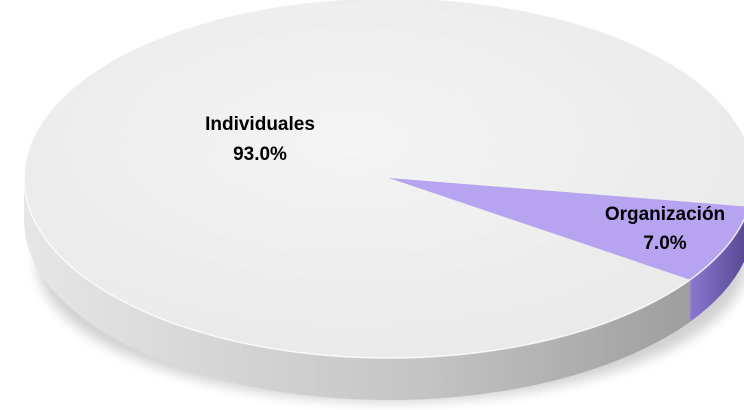 This screenshot has height=410, width=744. What do you see at coordinates (717, 270) in the screenshot?
I see `pie-slice-side-organizacion` at bounding box center [717, 270].